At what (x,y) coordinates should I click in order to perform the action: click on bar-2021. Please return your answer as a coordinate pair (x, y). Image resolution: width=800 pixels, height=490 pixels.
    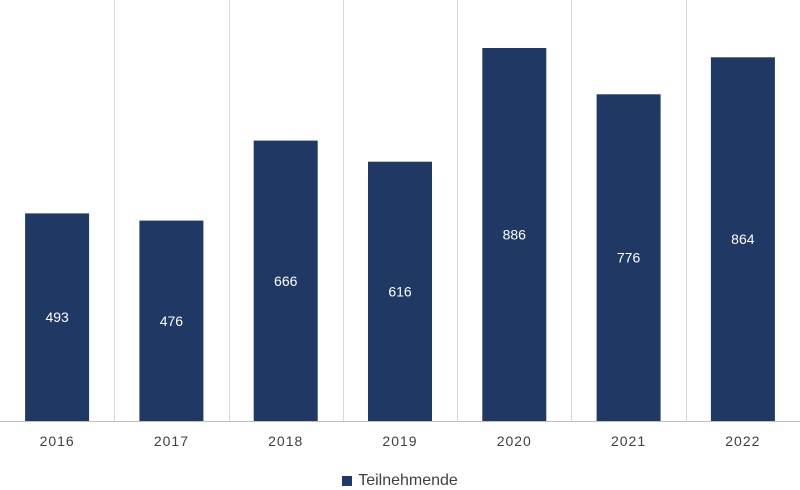
    Looking at the image, I should click on (628, 258).